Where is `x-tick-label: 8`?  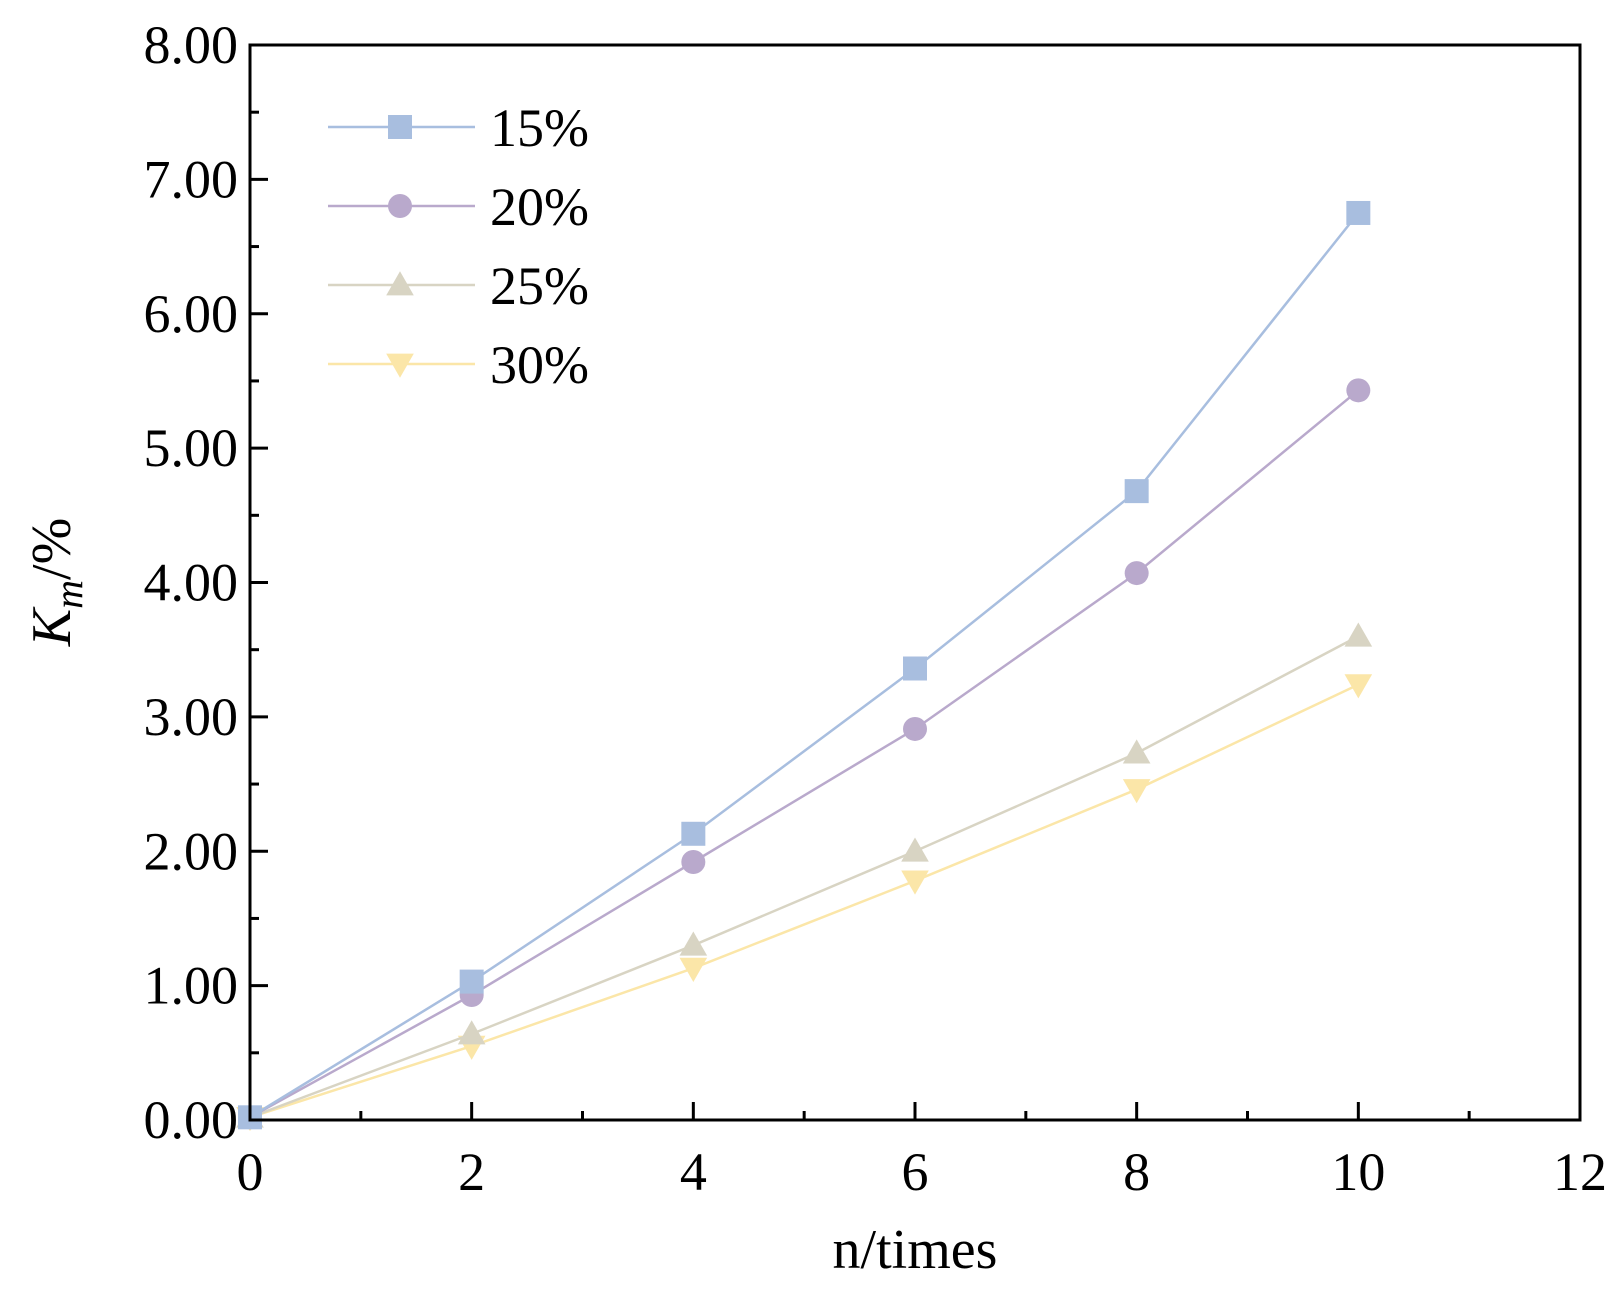 x-tick-label: 8 is located at coordinates (1136, 1172).